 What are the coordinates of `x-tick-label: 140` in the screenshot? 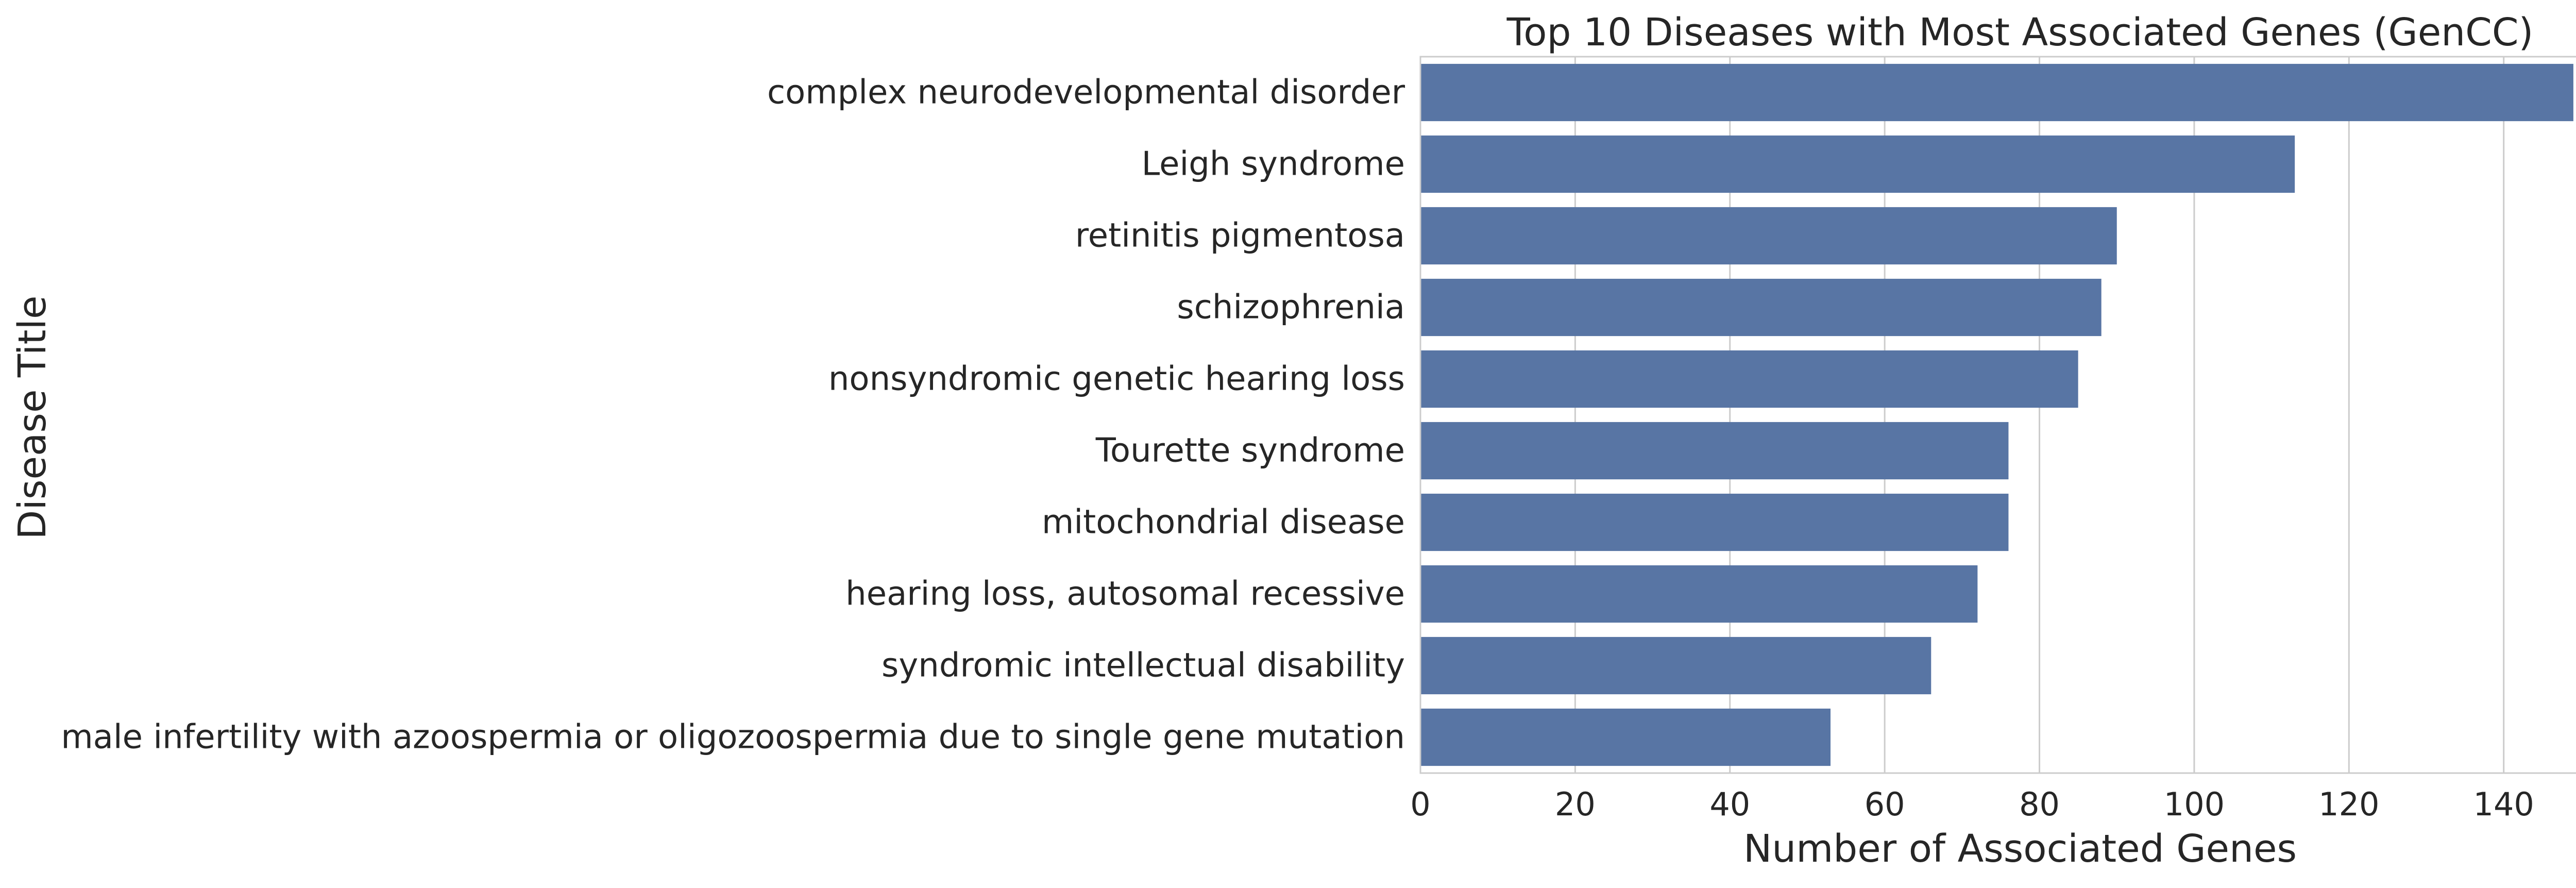 It's located at (2503, 804).